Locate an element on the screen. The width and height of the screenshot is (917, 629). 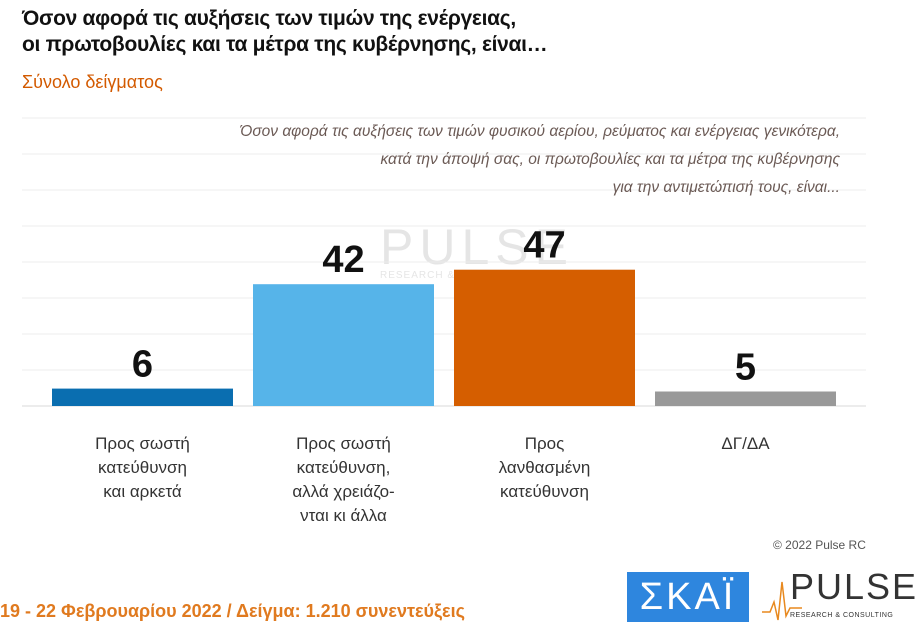
category-label-line: κατεύθυνση, is located at coordinates (343, 467).